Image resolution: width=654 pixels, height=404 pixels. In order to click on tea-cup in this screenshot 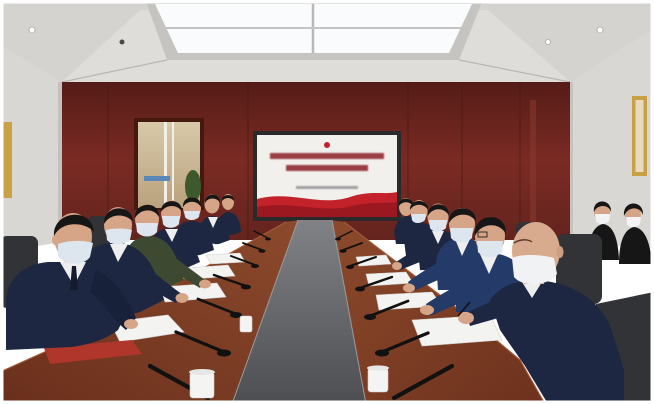, I will do `click(378, 380)`.